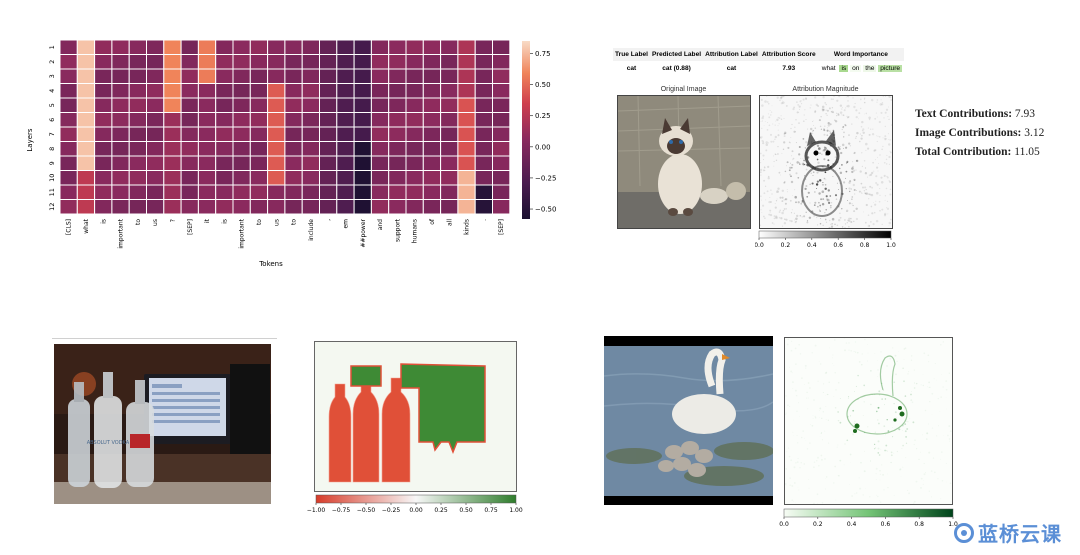 The image size is (1080, 555). Describe the element at coordinates (259, 222) in the screenshot. I see `heatmap-x-tick: to` at that location.